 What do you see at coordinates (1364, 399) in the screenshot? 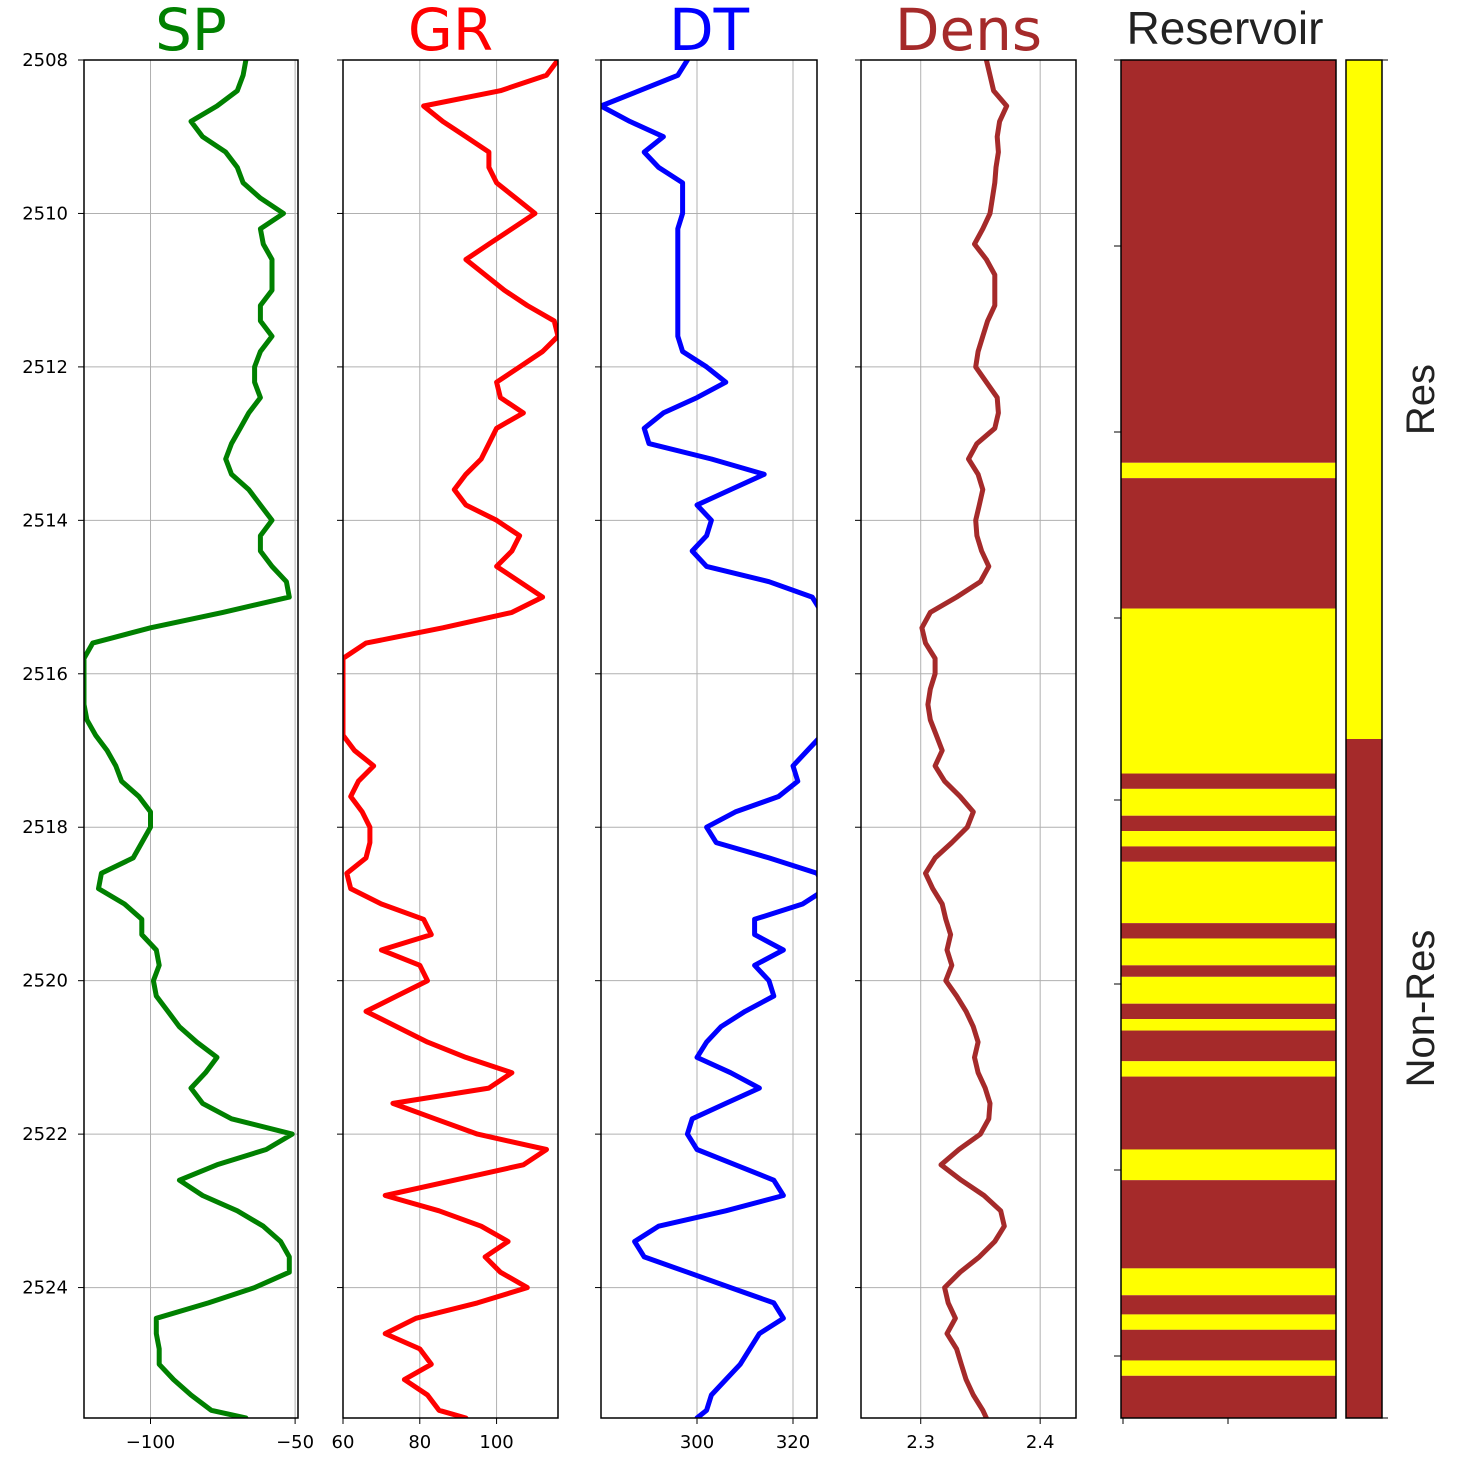
I see `colorbar-segment-res` at bounding box center [1364, 399].